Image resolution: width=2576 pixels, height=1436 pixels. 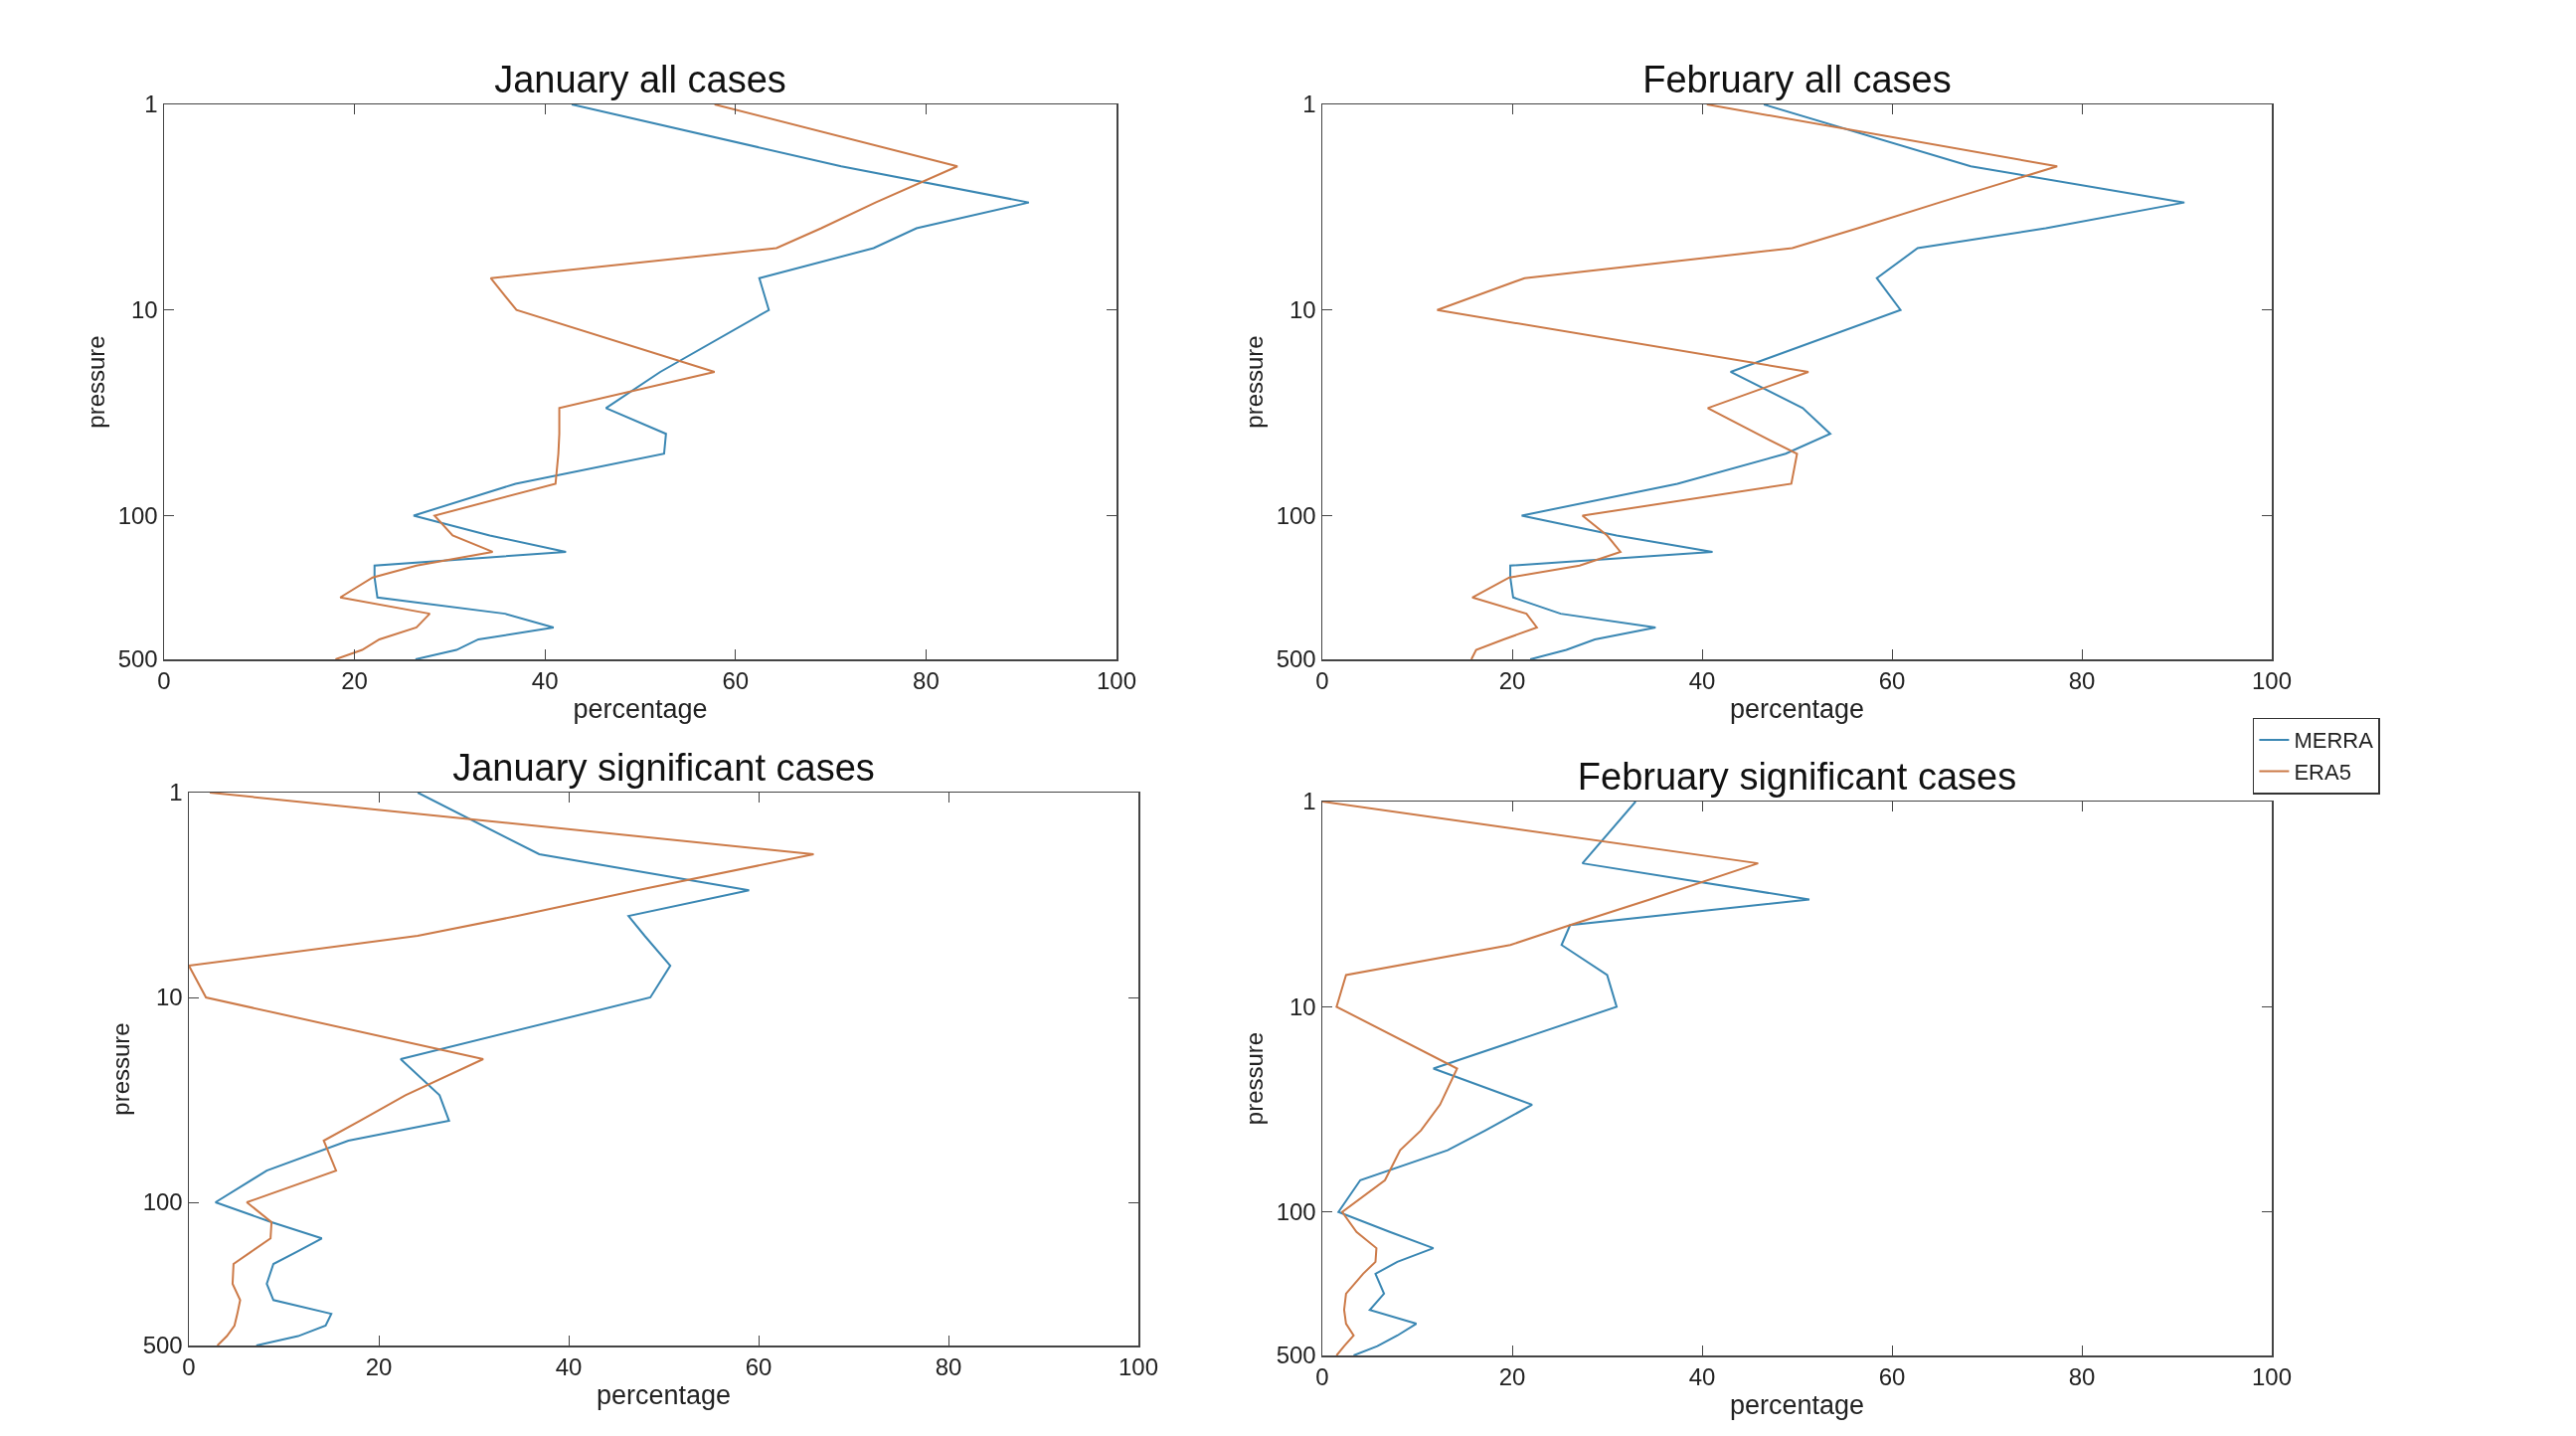 What do you see at coordinates (1797, 777) in the screenshot?
I see `chart-title: February significant cases` at bounding box center [1797, 777].